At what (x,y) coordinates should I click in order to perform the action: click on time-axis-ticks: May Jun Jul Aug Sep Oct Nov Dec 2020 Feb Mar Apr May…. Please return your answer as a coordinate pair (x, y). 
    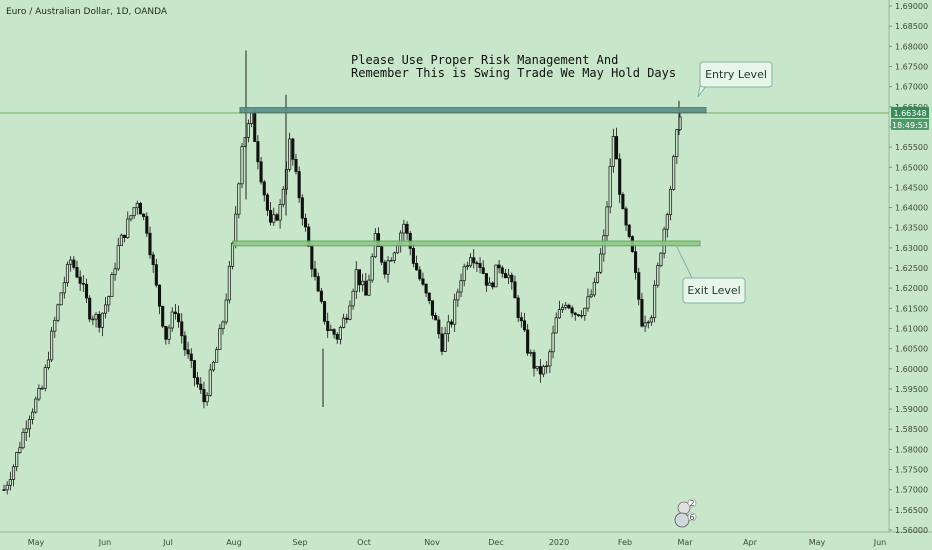
    Looking at the image, I should click on (457, 542).